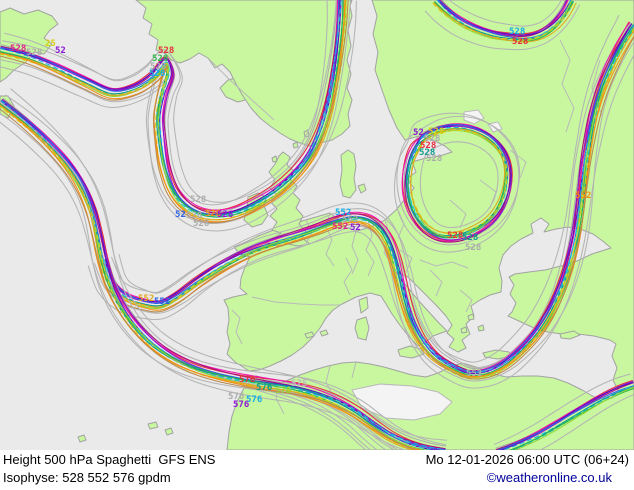  Describe the element at coordinates (109, 459) in the screenshot. I see `chart-title: Height 500 hPa Spaghetti GFS ENS` at that location.